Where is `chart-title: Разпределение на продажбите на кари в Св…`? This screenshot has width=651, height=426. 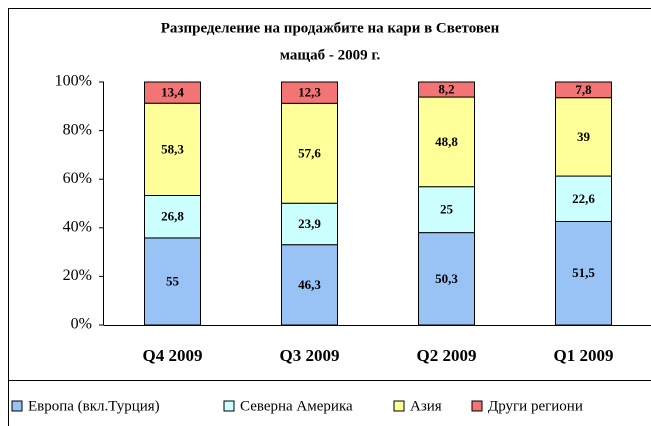
chart-title: Разпределение на продажбите на кари в Св… is located at coordinates (330, 28).